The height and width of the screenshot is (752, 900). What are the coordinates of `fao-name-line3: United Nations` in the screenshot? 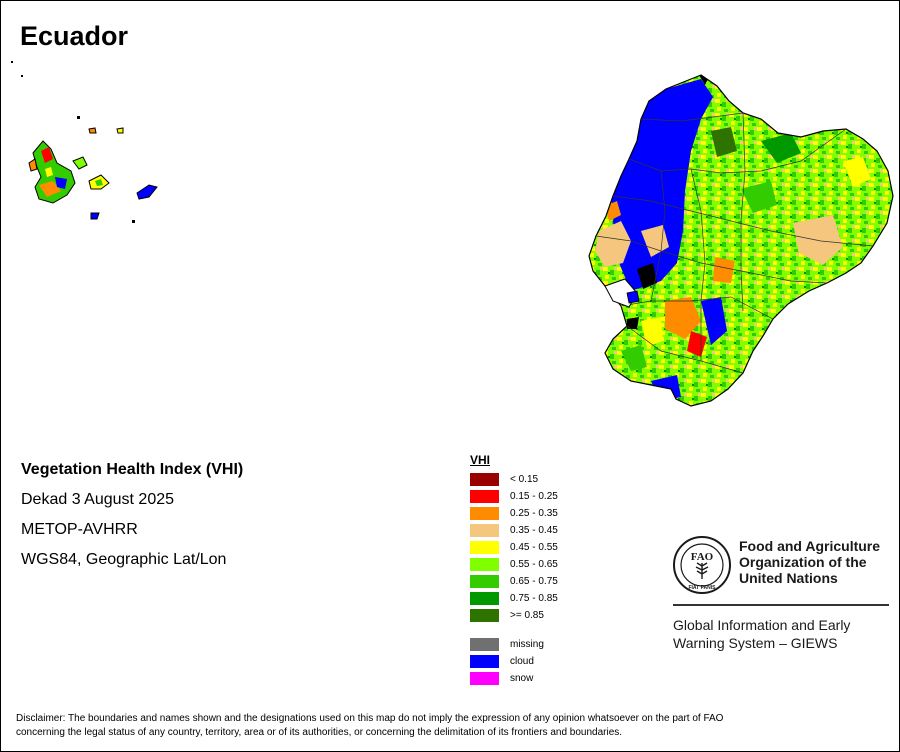 It's located at (788, 578).